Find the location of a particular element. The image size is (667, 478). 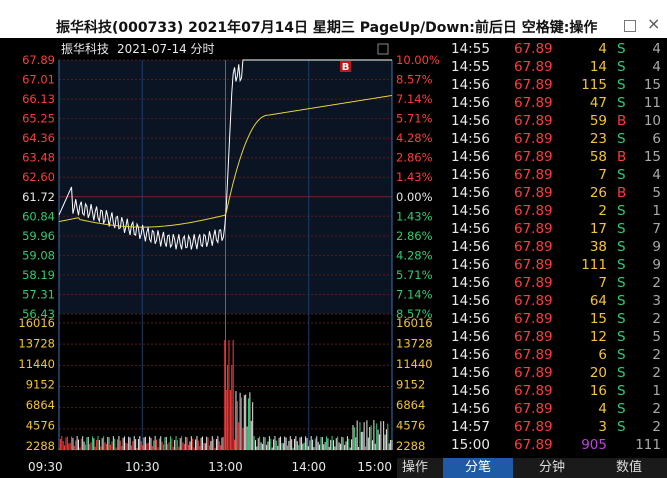

tick-time: 14:57 is located at coordinates (470, 427).